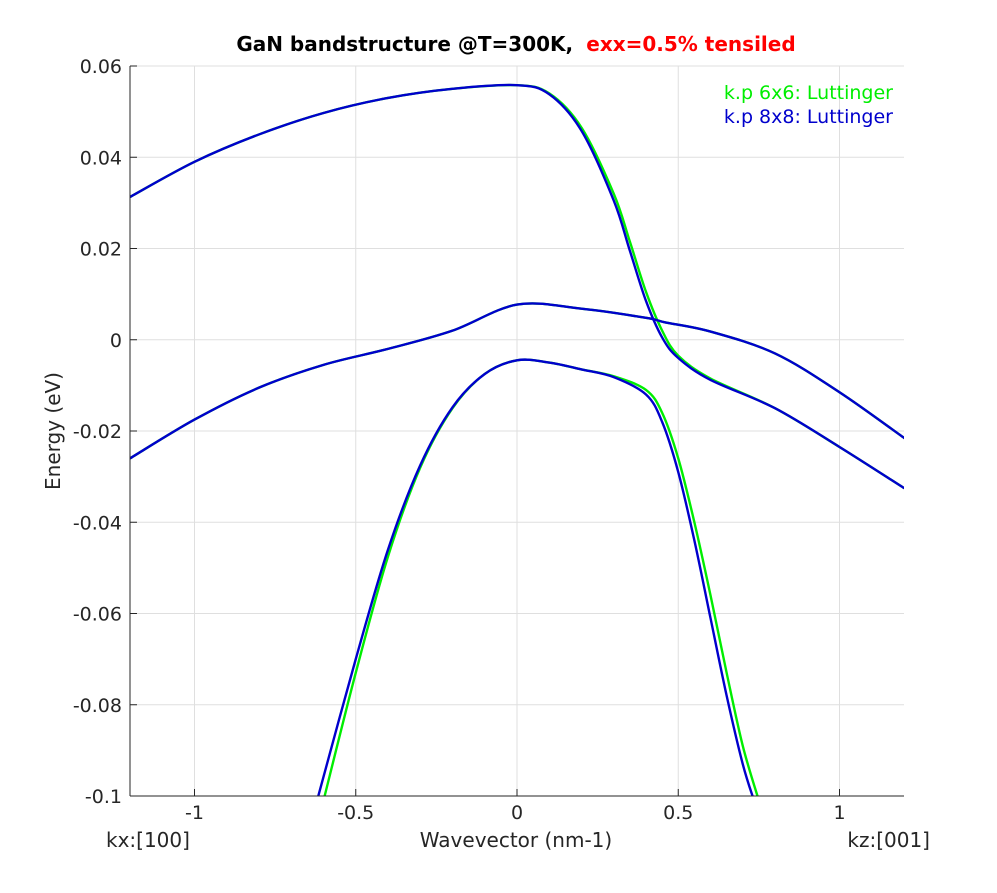 Image resolution: width=997 pixels, height=893 pixels. Describe the element at coordinates (101, 250) in the screenshot. I see `y-tick-label: 0.02` at that location.